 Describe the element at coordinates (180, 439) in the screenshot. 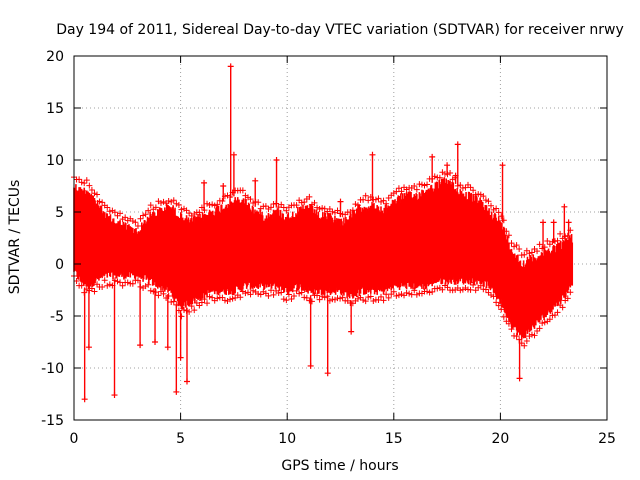

I see `x-tick-label: 5` at that location.